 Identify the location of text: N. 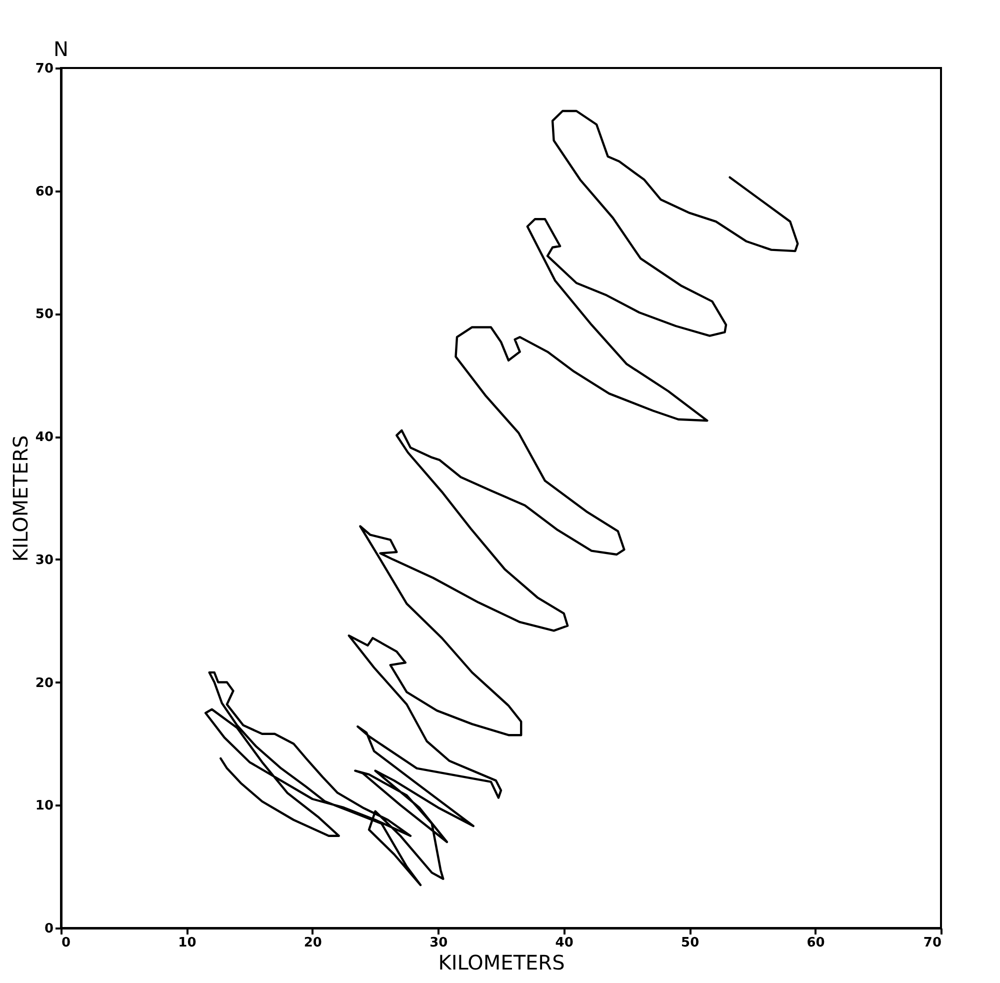
(61, 49).